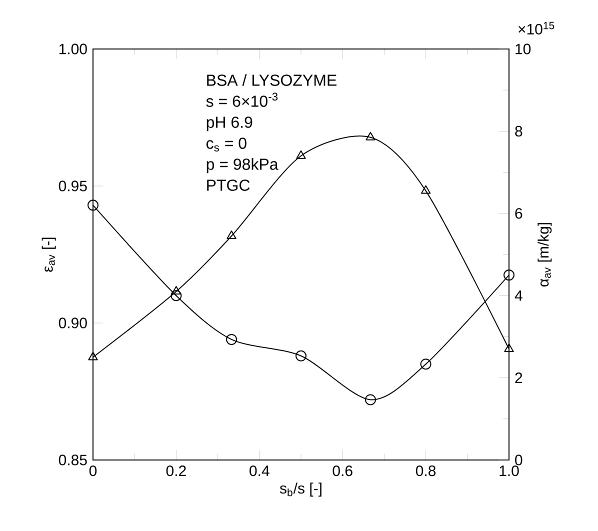 The image size is (598, 531). What do you see at coordinates (342, 470) in the screenshot?
I see `x-tick-label: 0.6` at bounding box center [342, 470].